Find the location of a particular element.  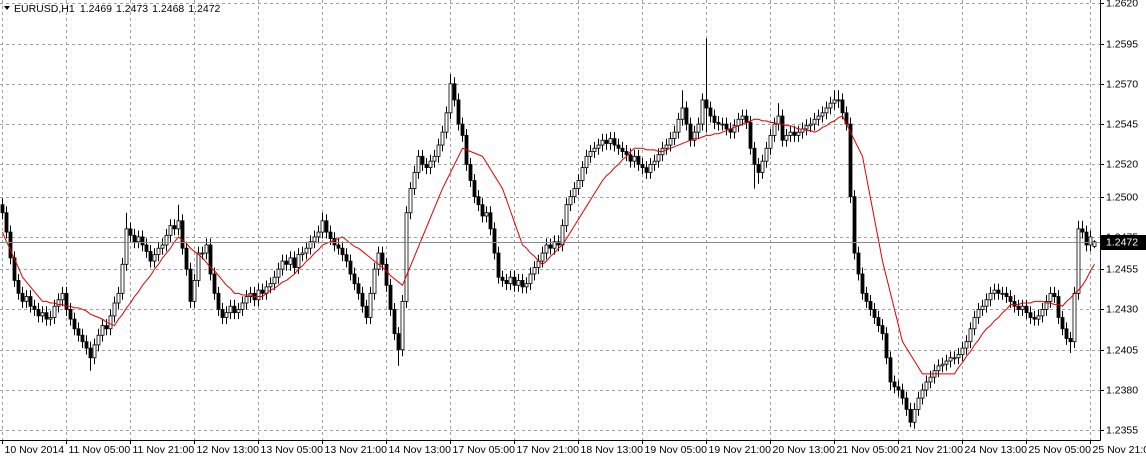

x-tick-label: 19 Nov 05:00 is located at coordinates (676, 450).